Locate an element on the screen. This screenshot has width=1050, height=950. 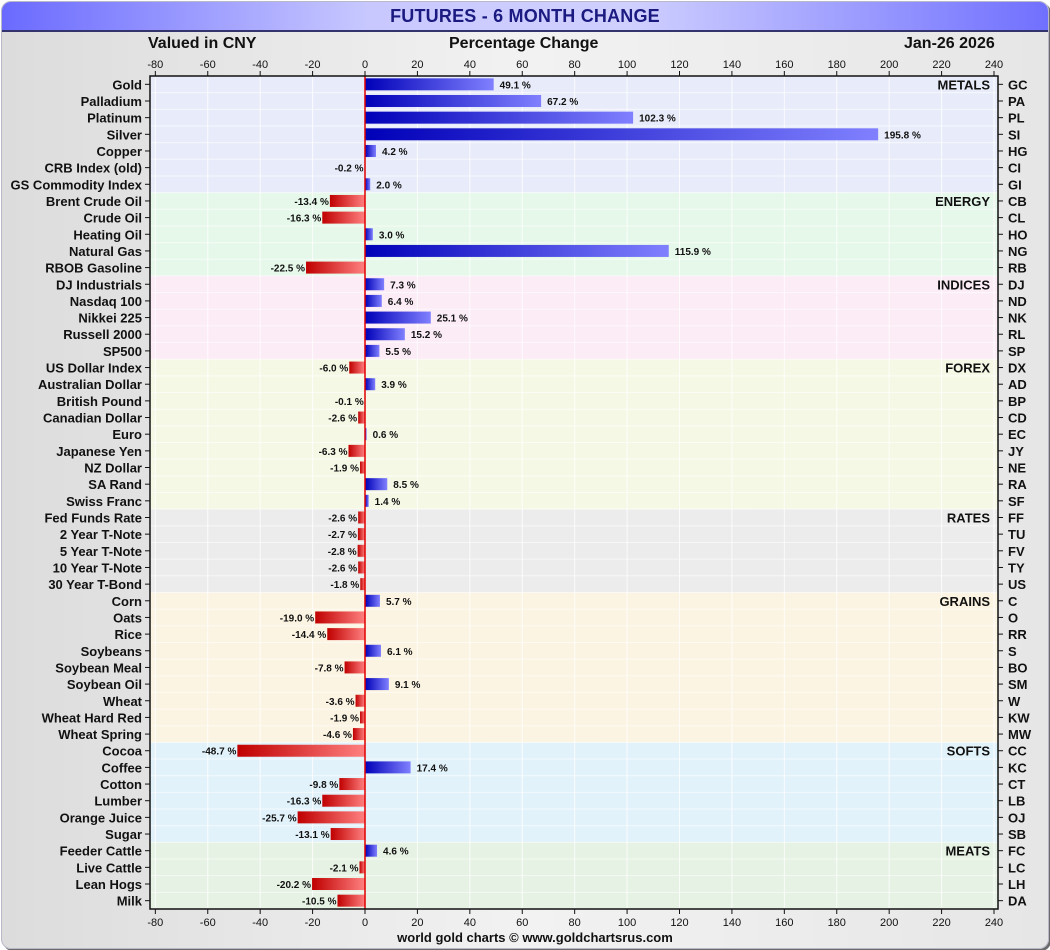
value-label: -0.2 % is located at coordinates (349, 169).